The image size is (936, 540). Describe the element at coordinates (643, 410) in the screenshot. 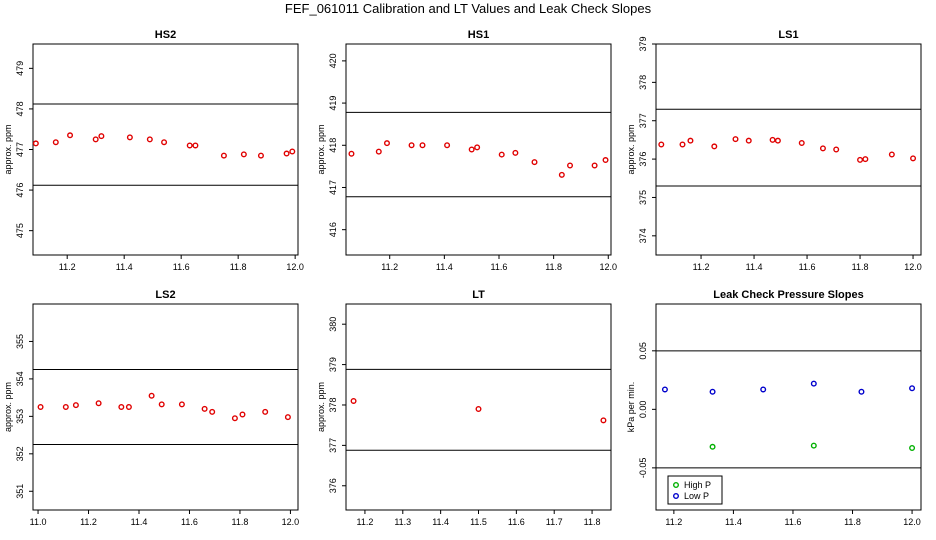

I see `y-tick-label: 0.00` at that location.